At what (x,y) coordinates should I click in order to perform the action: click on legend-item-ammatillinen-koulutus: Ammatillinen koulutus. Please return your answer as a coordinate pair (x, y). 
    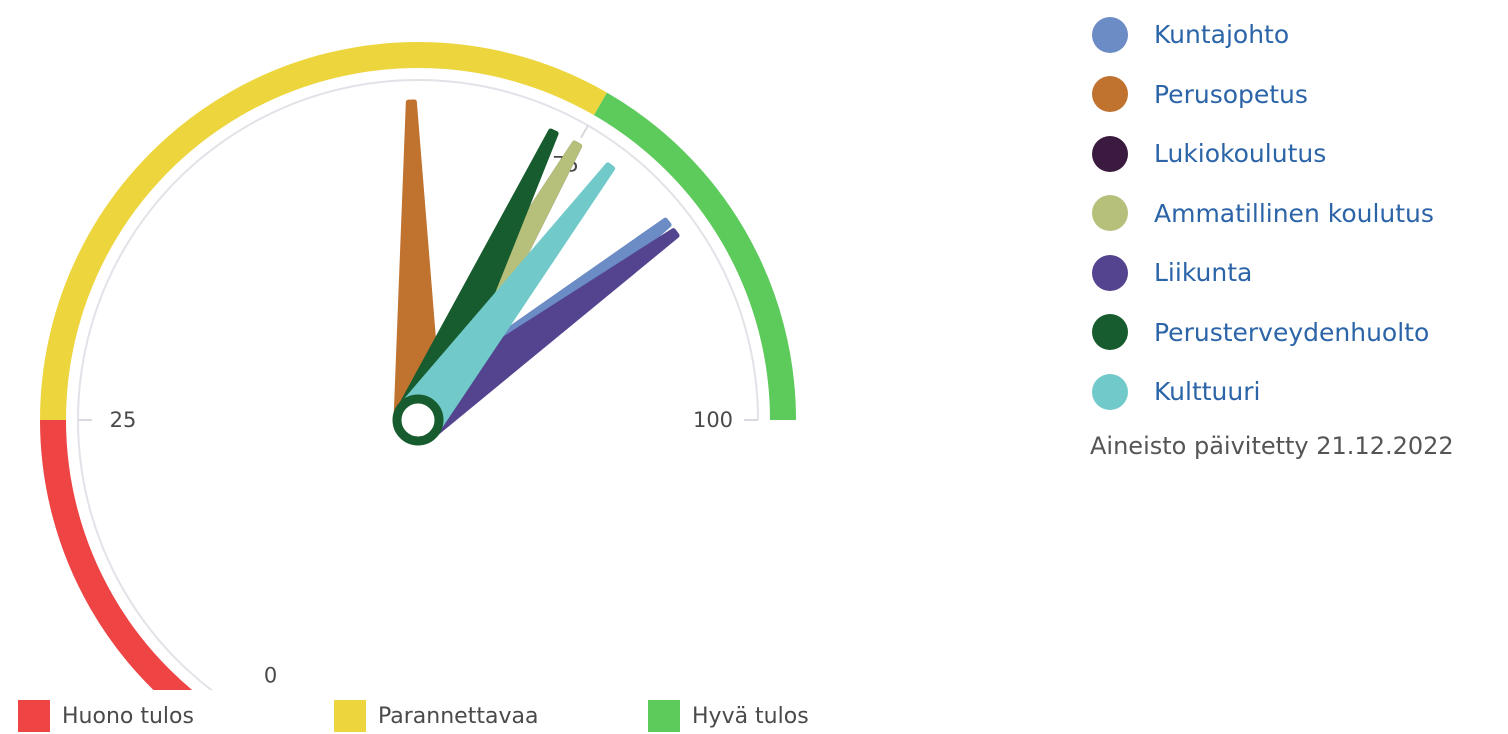
    Looking at the image, I should click on (1263, 214).